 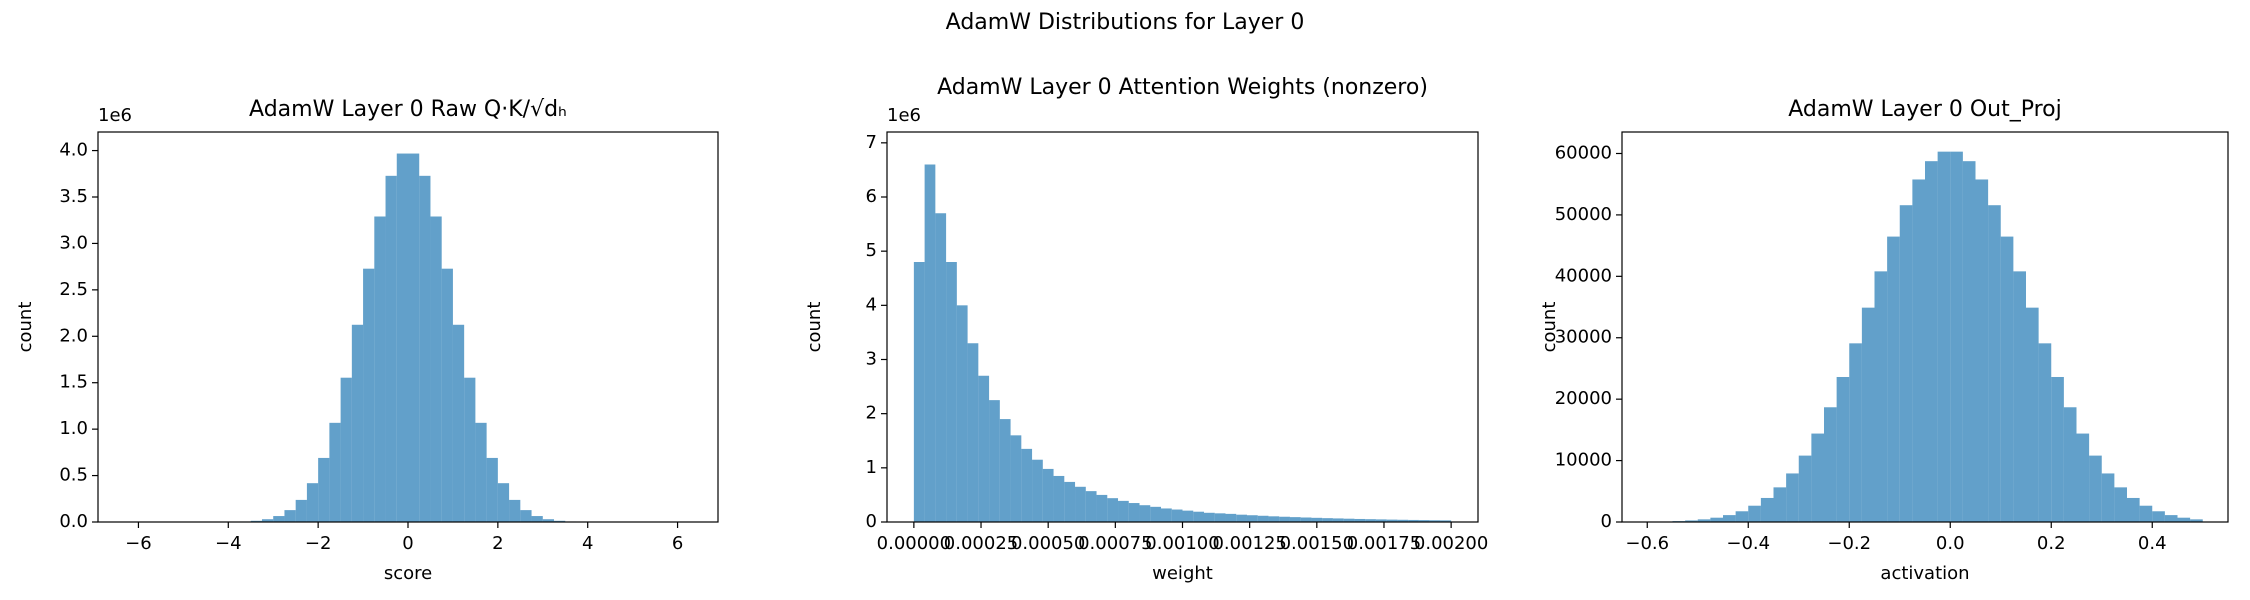 What do you see at coordinates (497, 543) in the screenshot?
I see `x-tick-label: 2` at bounding box center [497, 543].